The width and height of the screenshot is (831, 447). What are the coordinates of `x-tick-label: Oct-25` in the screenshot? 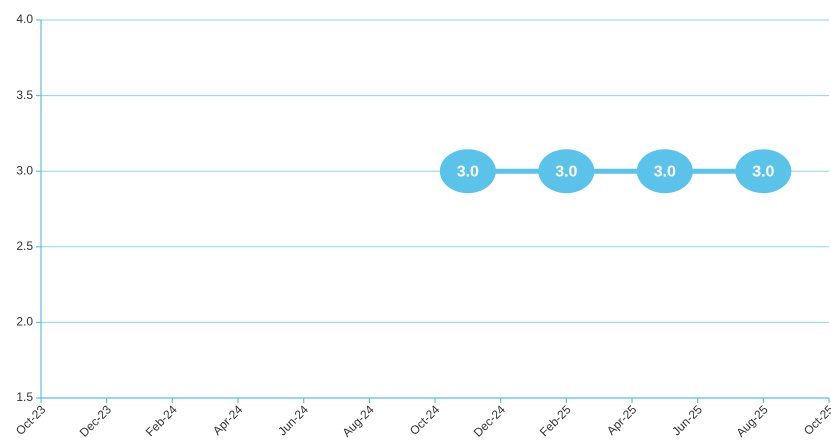 It's located at (816, 420).